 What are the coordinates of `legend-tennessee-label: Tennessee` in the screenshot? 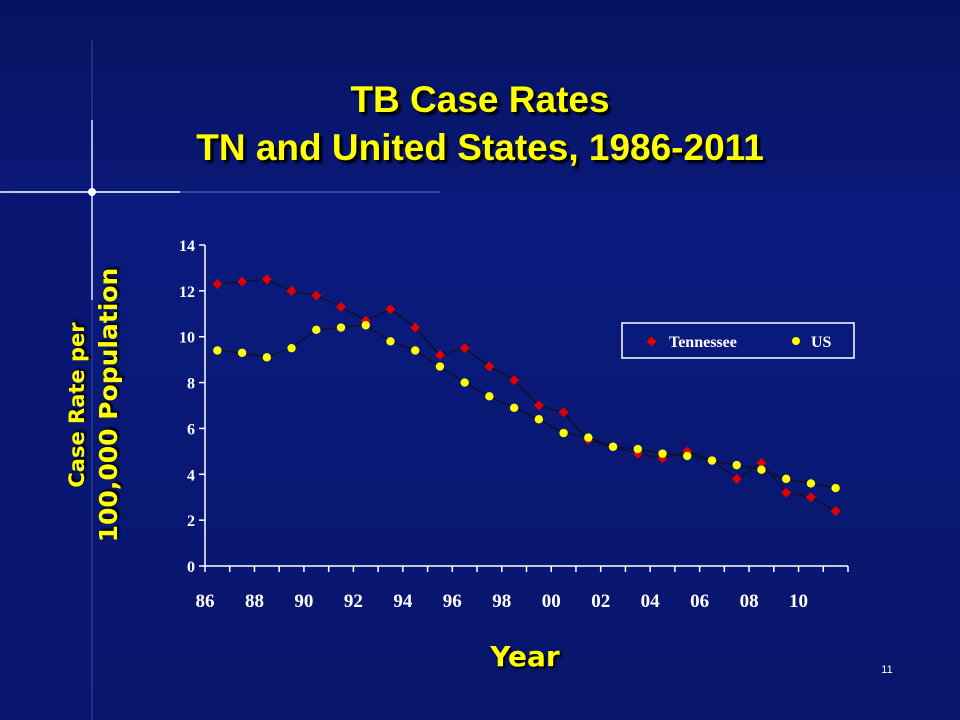 It's located at (703, 342).